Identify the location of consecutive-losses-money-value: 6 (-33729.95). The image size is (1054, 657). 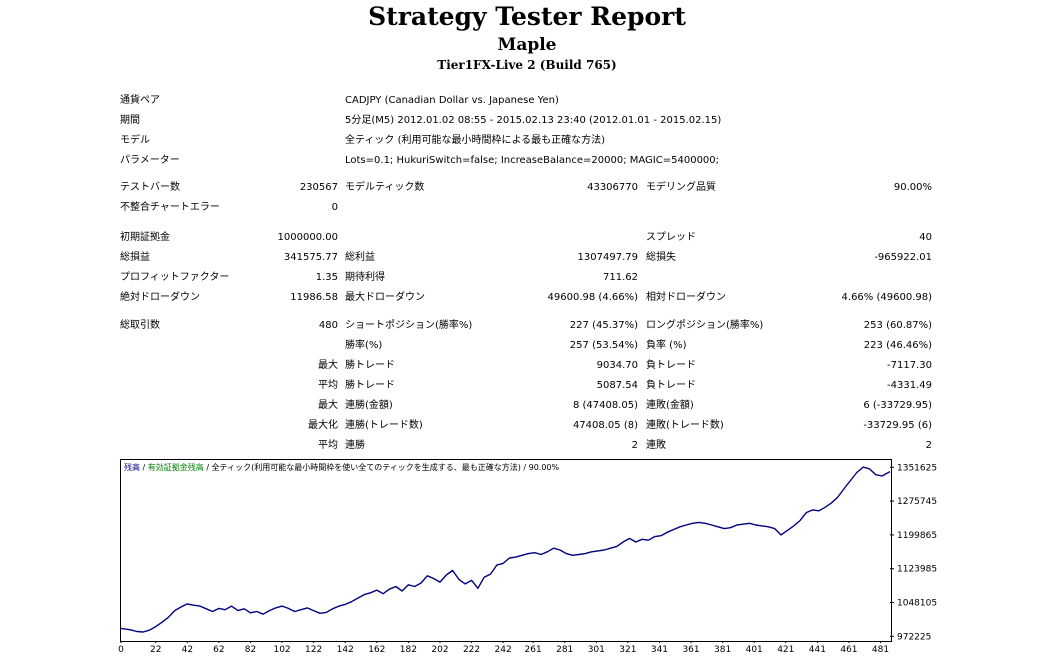
(897, 405).